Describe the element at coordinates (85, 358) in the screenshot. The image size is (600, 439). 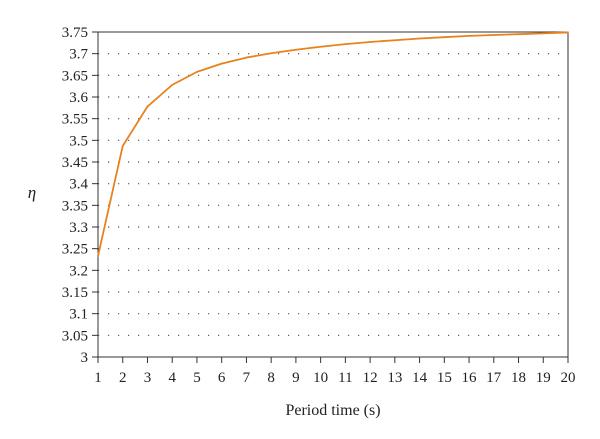
I see `y-tick-label: 3` at that location.